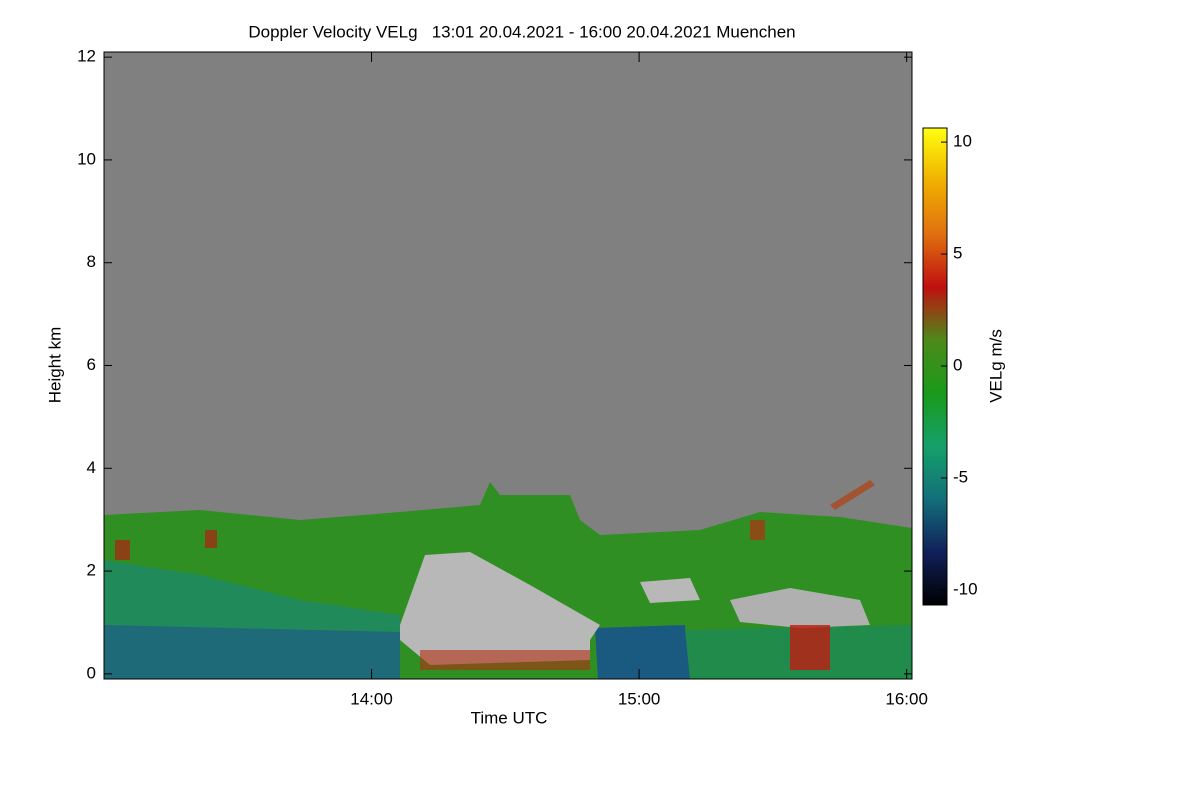 The height and width of the screenshot is (800, 1200). I want to click on colorbar-tick-label: -5, so click(960, 477).